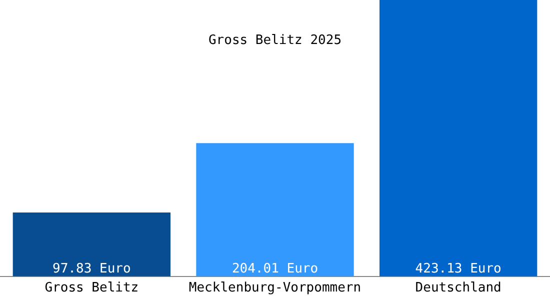 This screenshot has width=550, height=300. Describe the element at coordinates (275, 288) in the screenshot. I see `x-tick-label: Mecklenburg-Vorpommern` at that location.